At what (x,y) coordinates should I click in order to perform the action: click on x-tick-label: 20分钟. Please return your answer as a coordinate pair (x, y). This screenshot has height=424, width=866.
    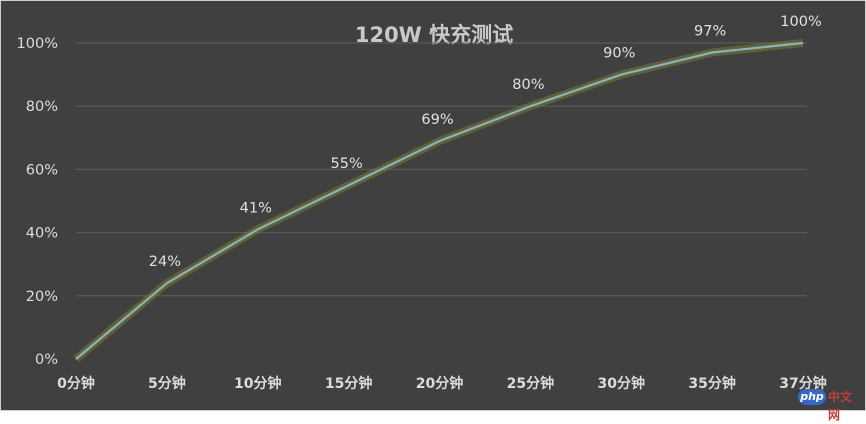
    Looking at the image, I should click on (439, 383).